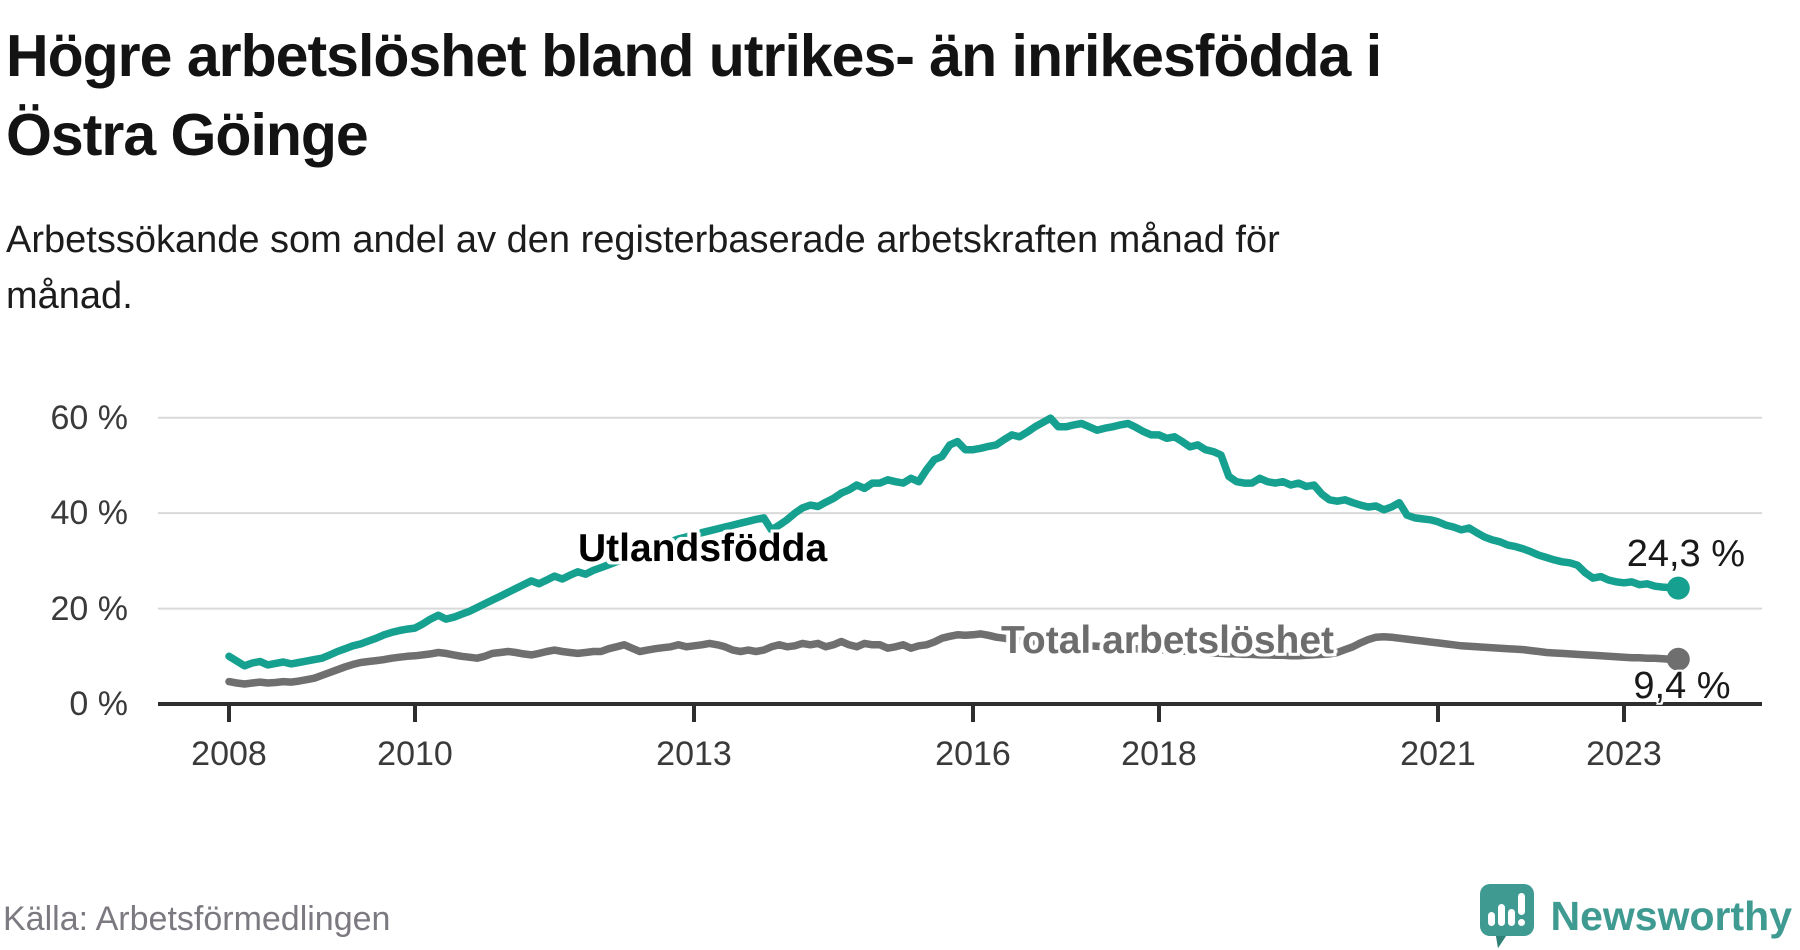  Describe the element at coordinates (89, 608) in the screenshot. I see `y-axis-label-20: 20 %` at that location.